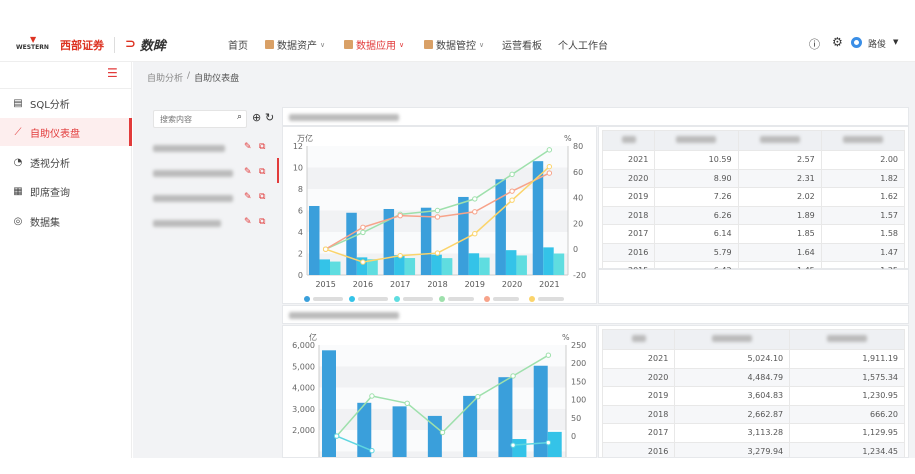 Image resolution: width=915 pixels, height=474 pixels. I want to click on table-cell: 2019, so click(628, 197).